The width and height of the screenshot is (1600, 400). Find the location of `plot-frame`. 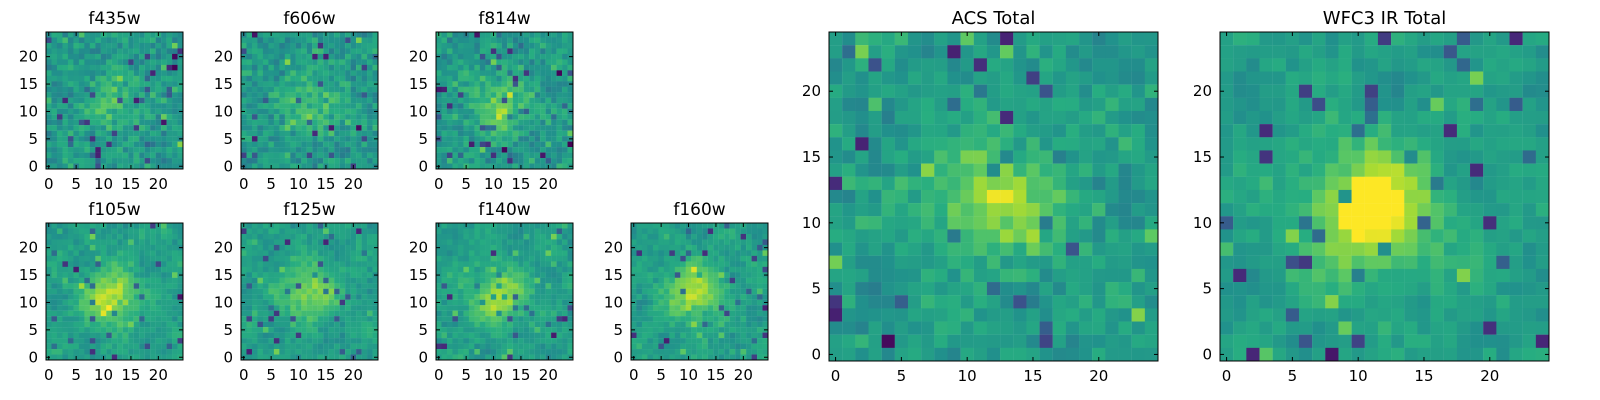

plot-frame is located at coordinates (699, 291).